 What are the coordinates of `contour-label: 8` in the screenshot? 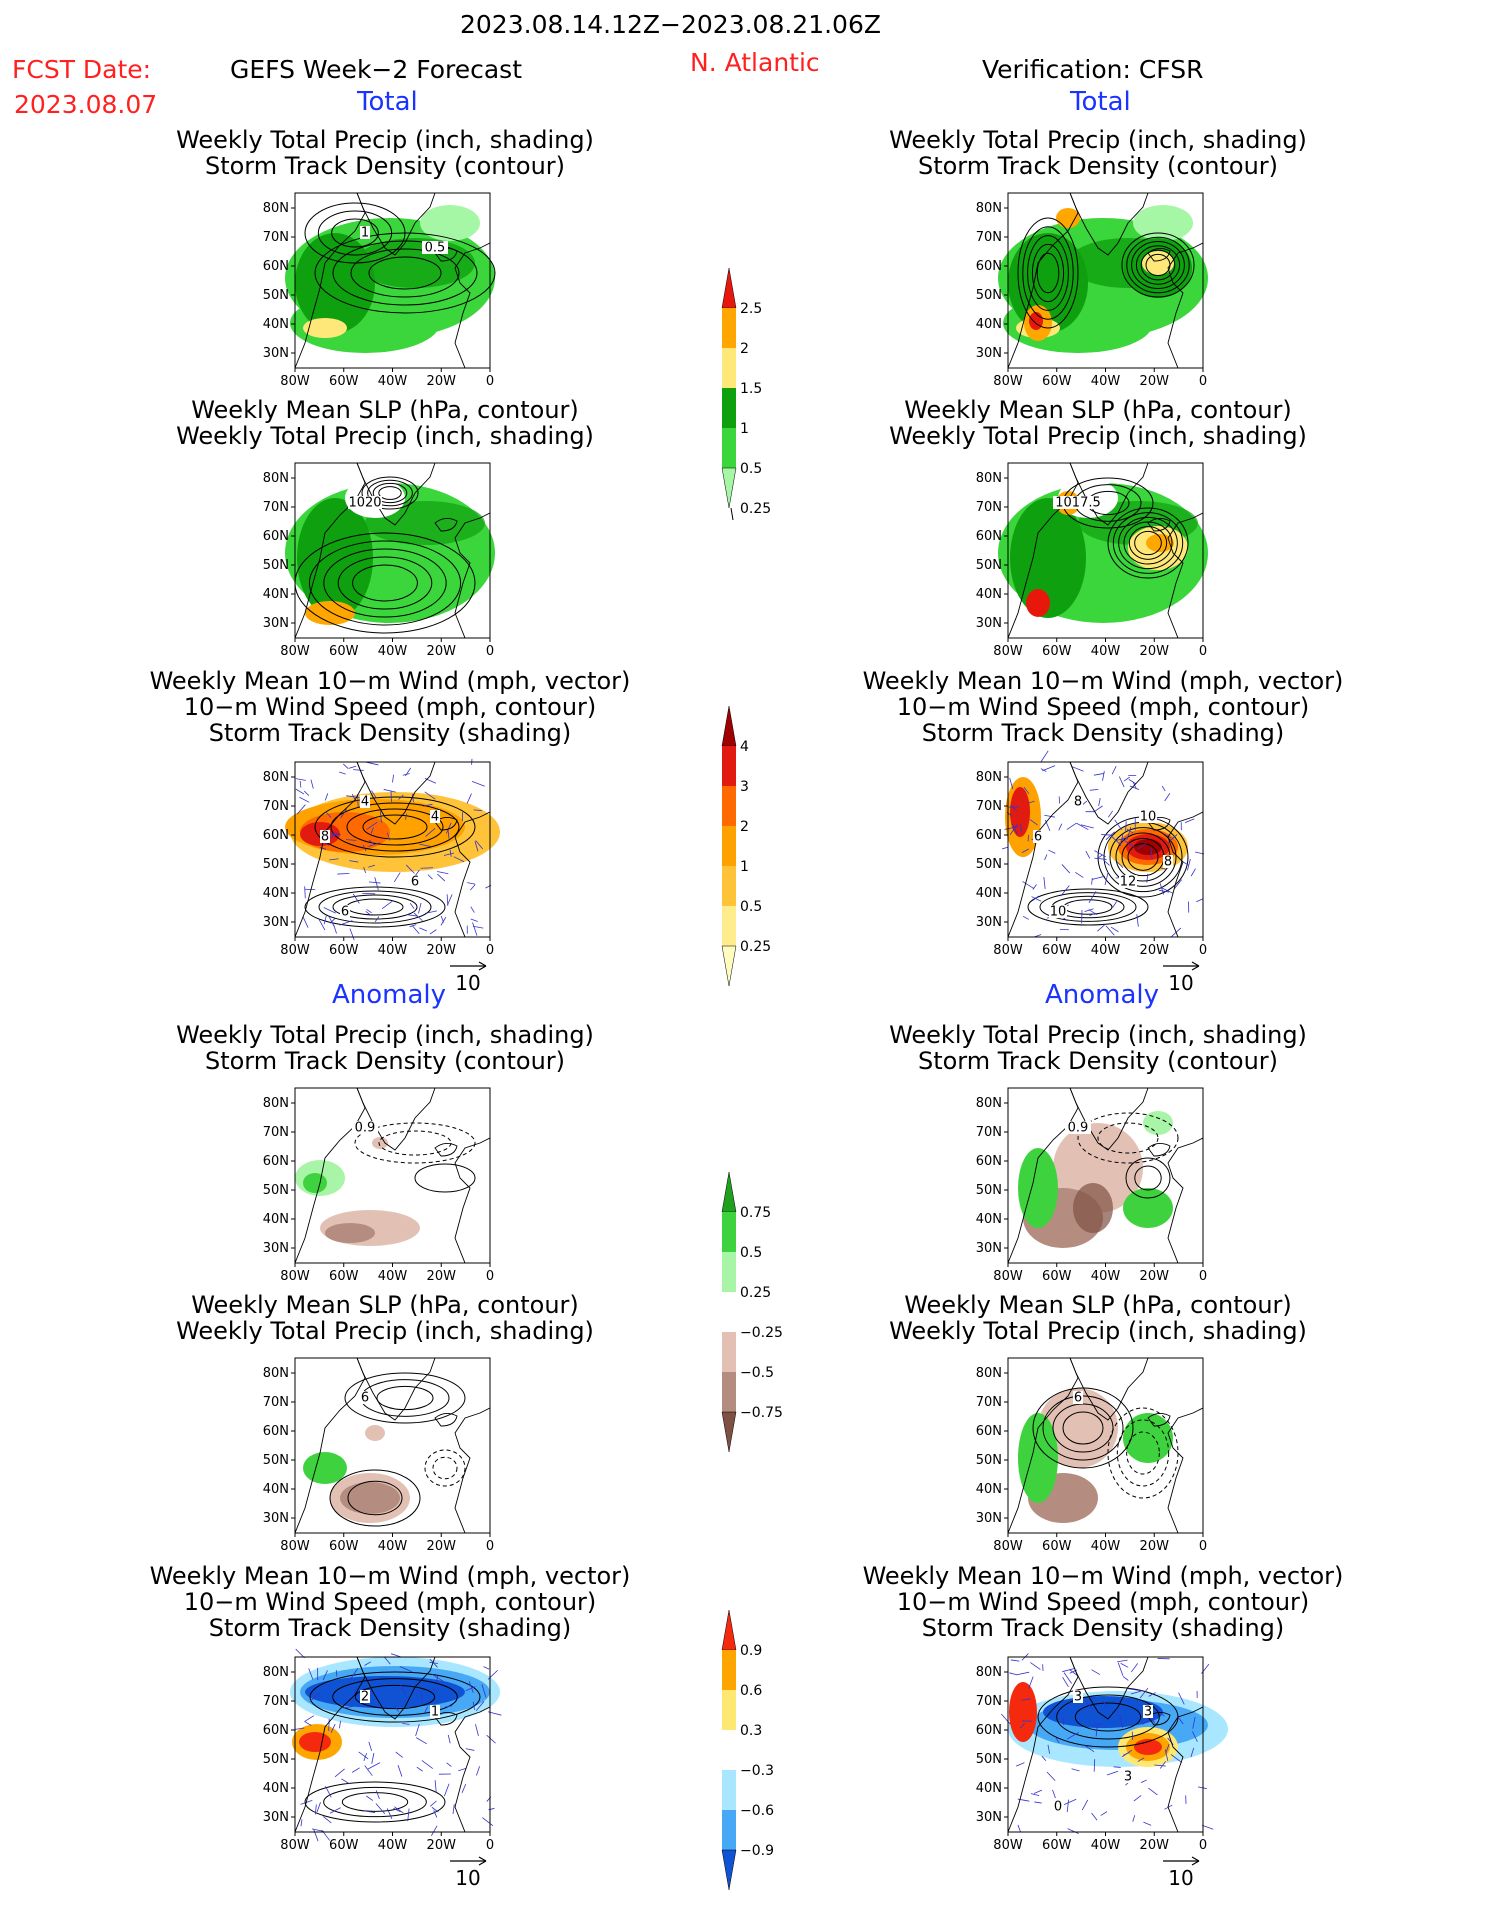 It's located at (325, 837).